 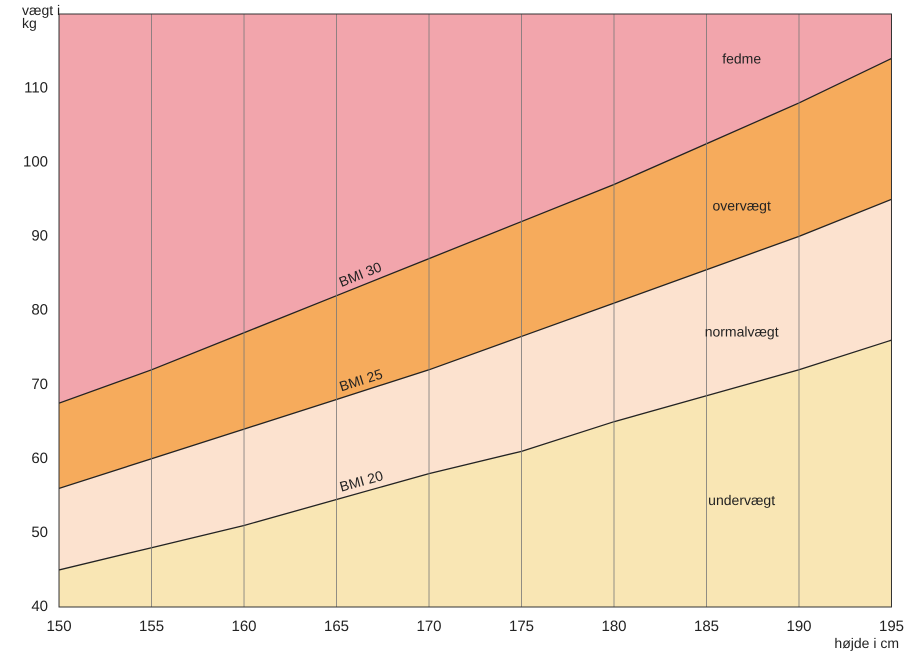 I want to click on text: BMI 25, so click(x=361, y=379).